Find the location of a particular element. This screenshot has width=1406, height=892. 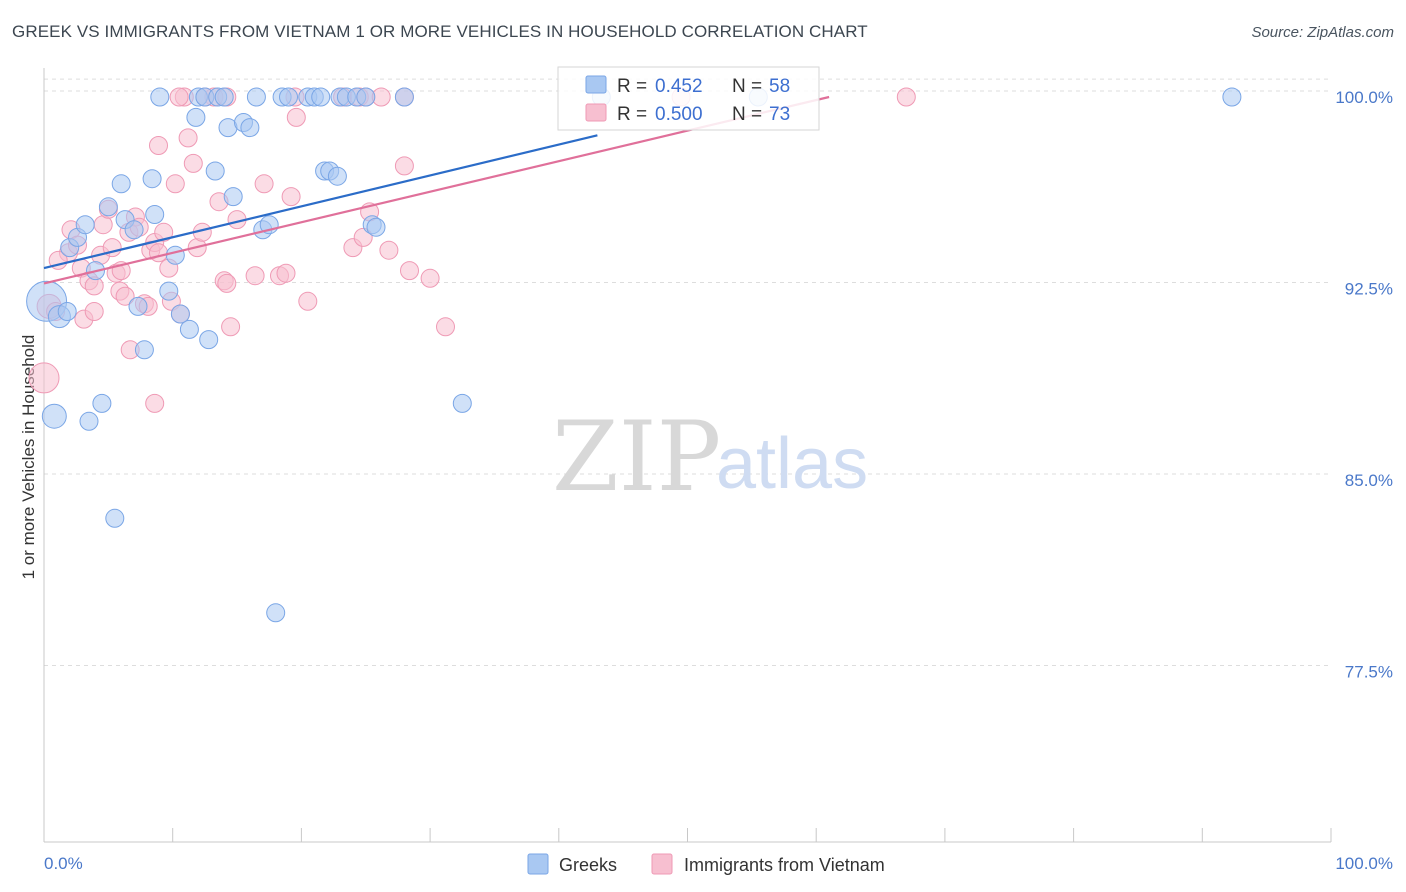

legend-swatch-vietnam is located at coordinates (662, 864).